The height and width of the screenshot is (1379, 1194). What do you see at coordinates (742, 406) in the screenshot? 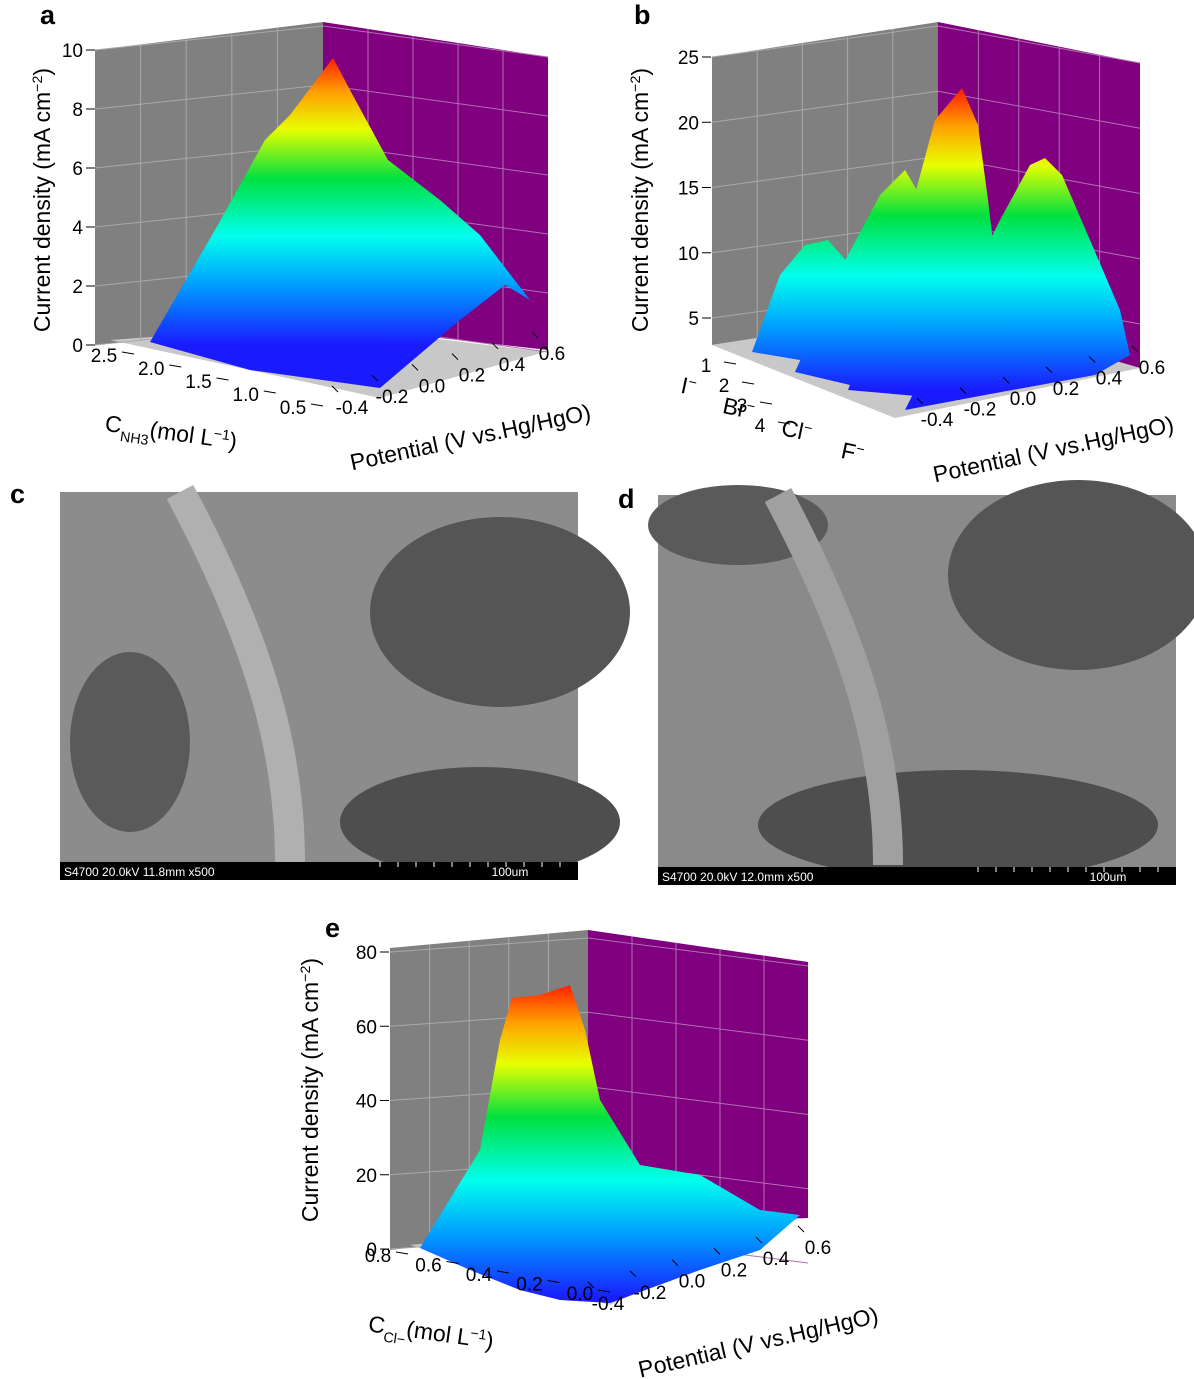
I see `c-tick-label: 3` at bounding box center [742, 406].